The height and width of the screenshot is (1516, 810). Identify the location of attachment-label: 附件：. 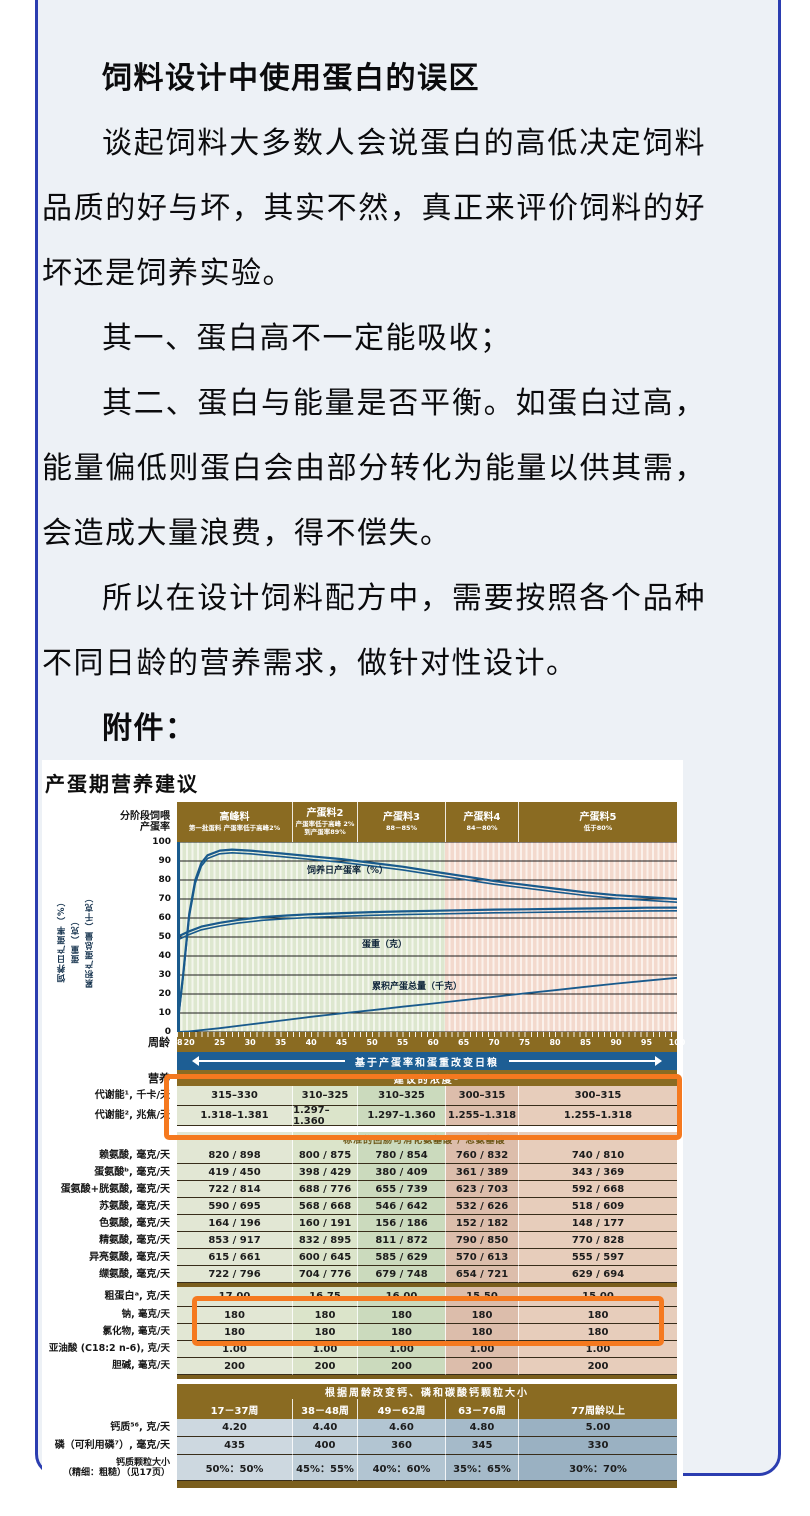
(149, 728).